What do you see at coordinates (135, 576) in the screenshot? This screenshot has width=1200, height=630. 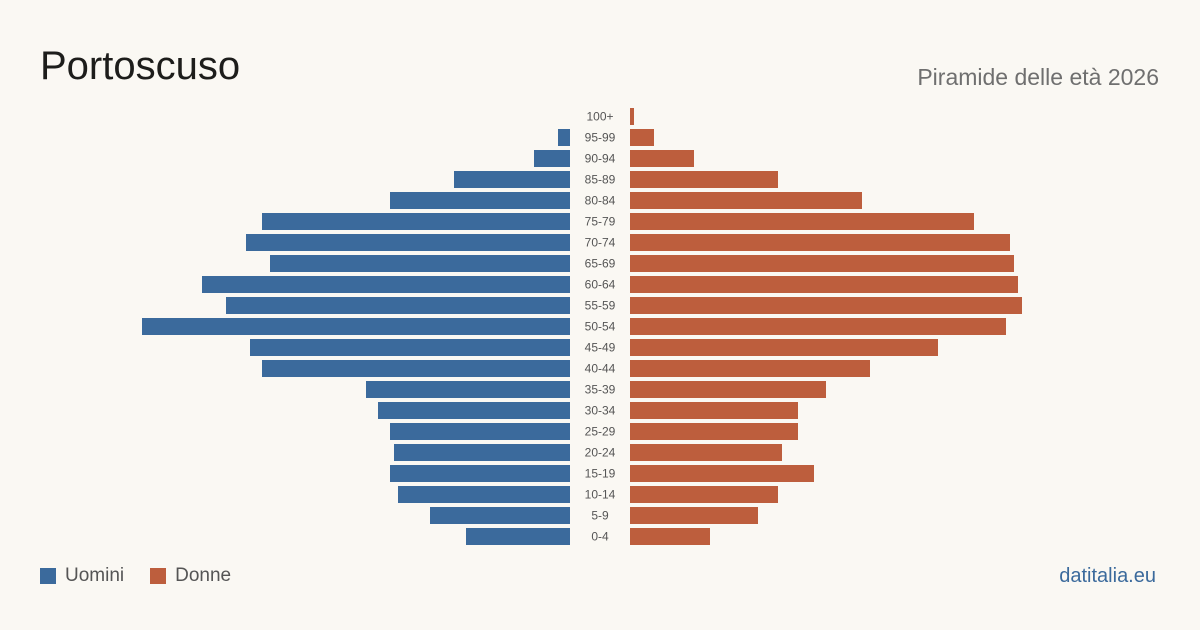 I see `legend: Uomini Donne` at bounding box center [135, 576].